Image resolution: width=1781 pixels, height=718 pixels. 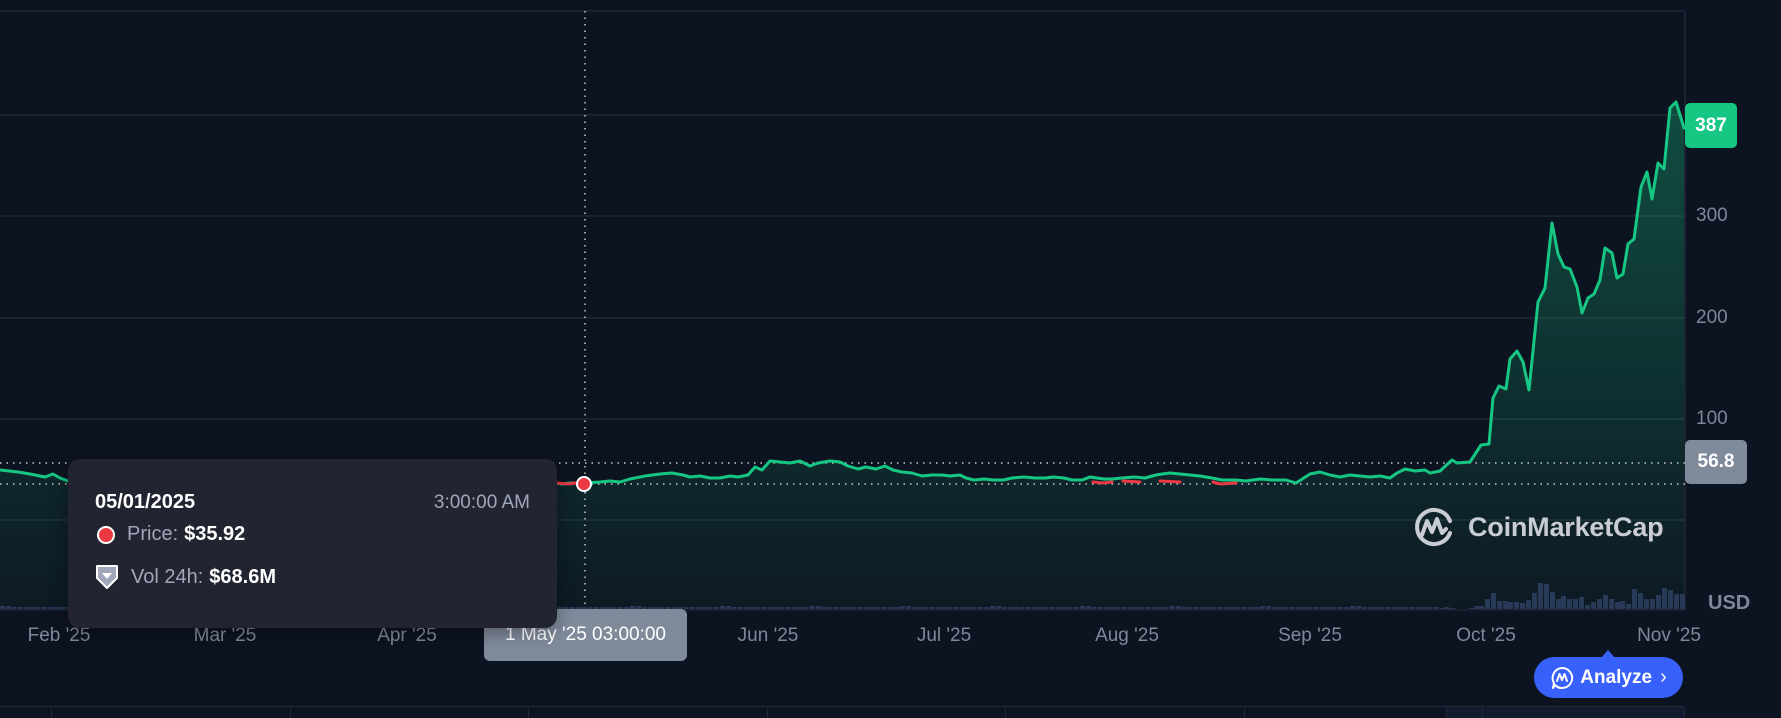 What do you see at coordinates (1712, 418) in the screenshot?
I see `y-axis-label: 100` at bounding box center [1712, 418].